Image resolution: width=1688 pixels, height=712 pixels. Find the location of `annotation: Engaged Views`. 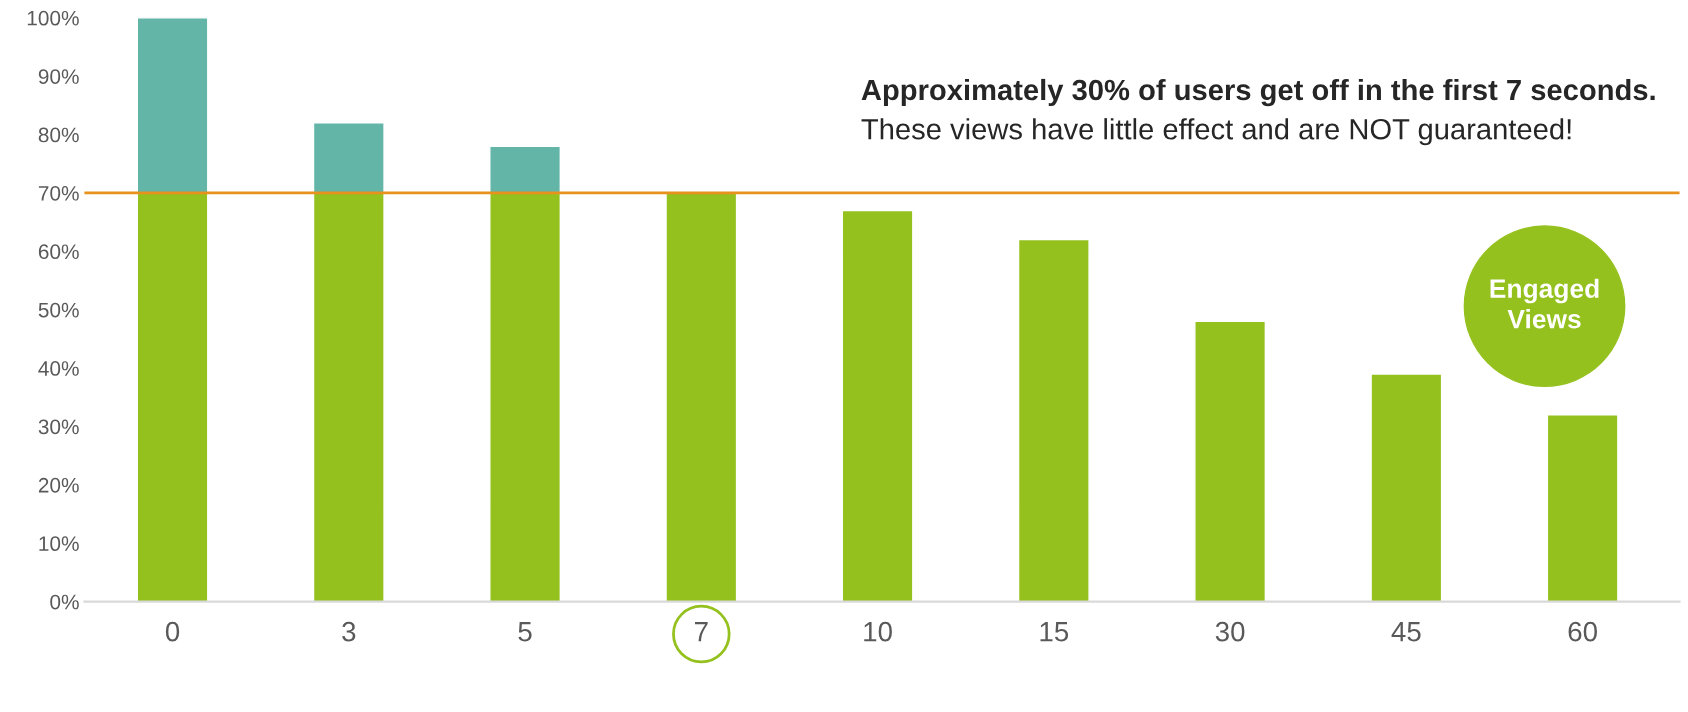

annotation: Engaged Views is located at coordinates (1544, 303).